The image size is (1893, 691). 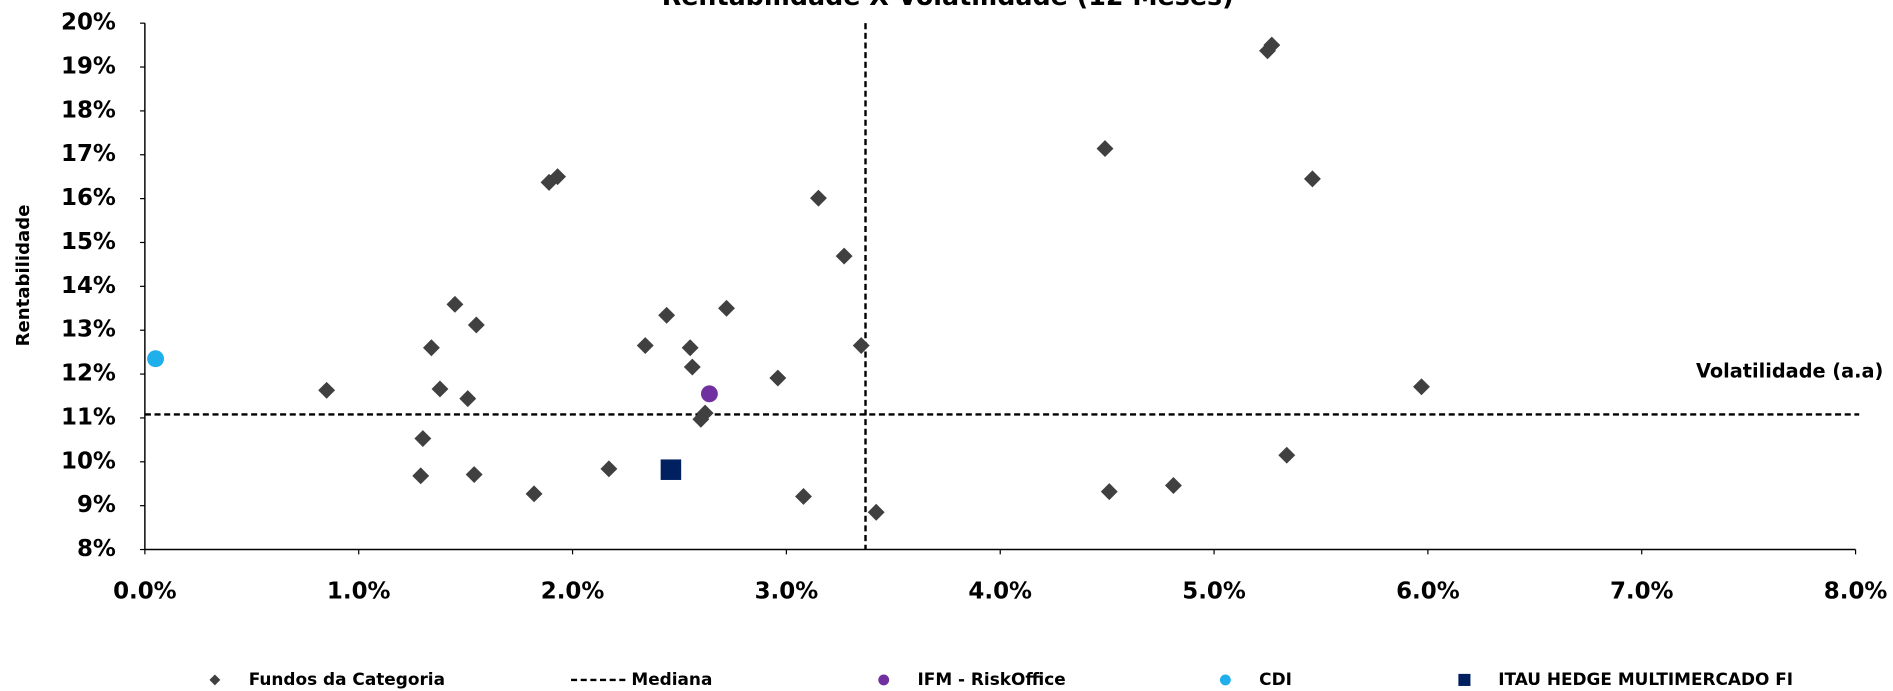 What do you see at coordinates (671, 679) in the screenshot?
I see `legend-label: Mediana` at bounding box center [671, 679].